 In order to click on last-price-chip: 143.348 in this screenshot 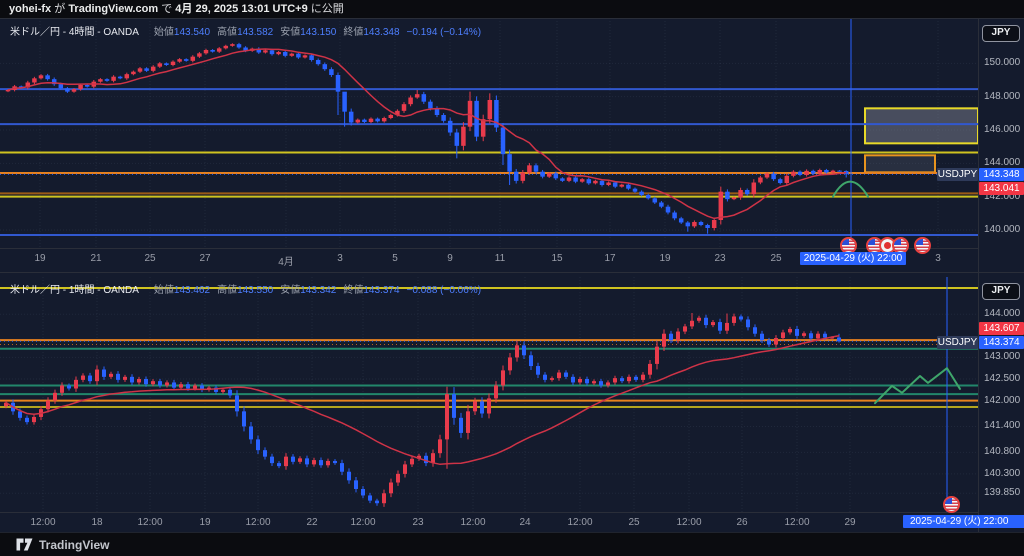, I will do `click(1001, 174)`.